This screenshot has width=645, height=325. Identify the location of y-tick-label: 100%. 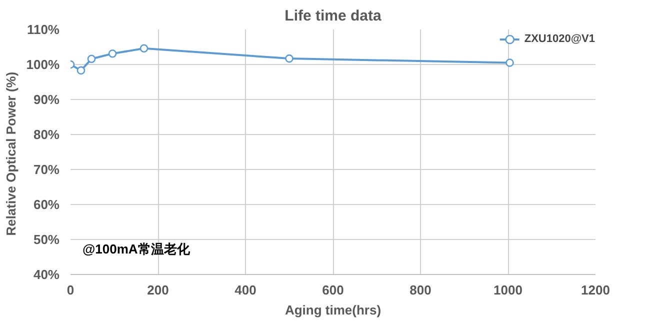
(43, 64).